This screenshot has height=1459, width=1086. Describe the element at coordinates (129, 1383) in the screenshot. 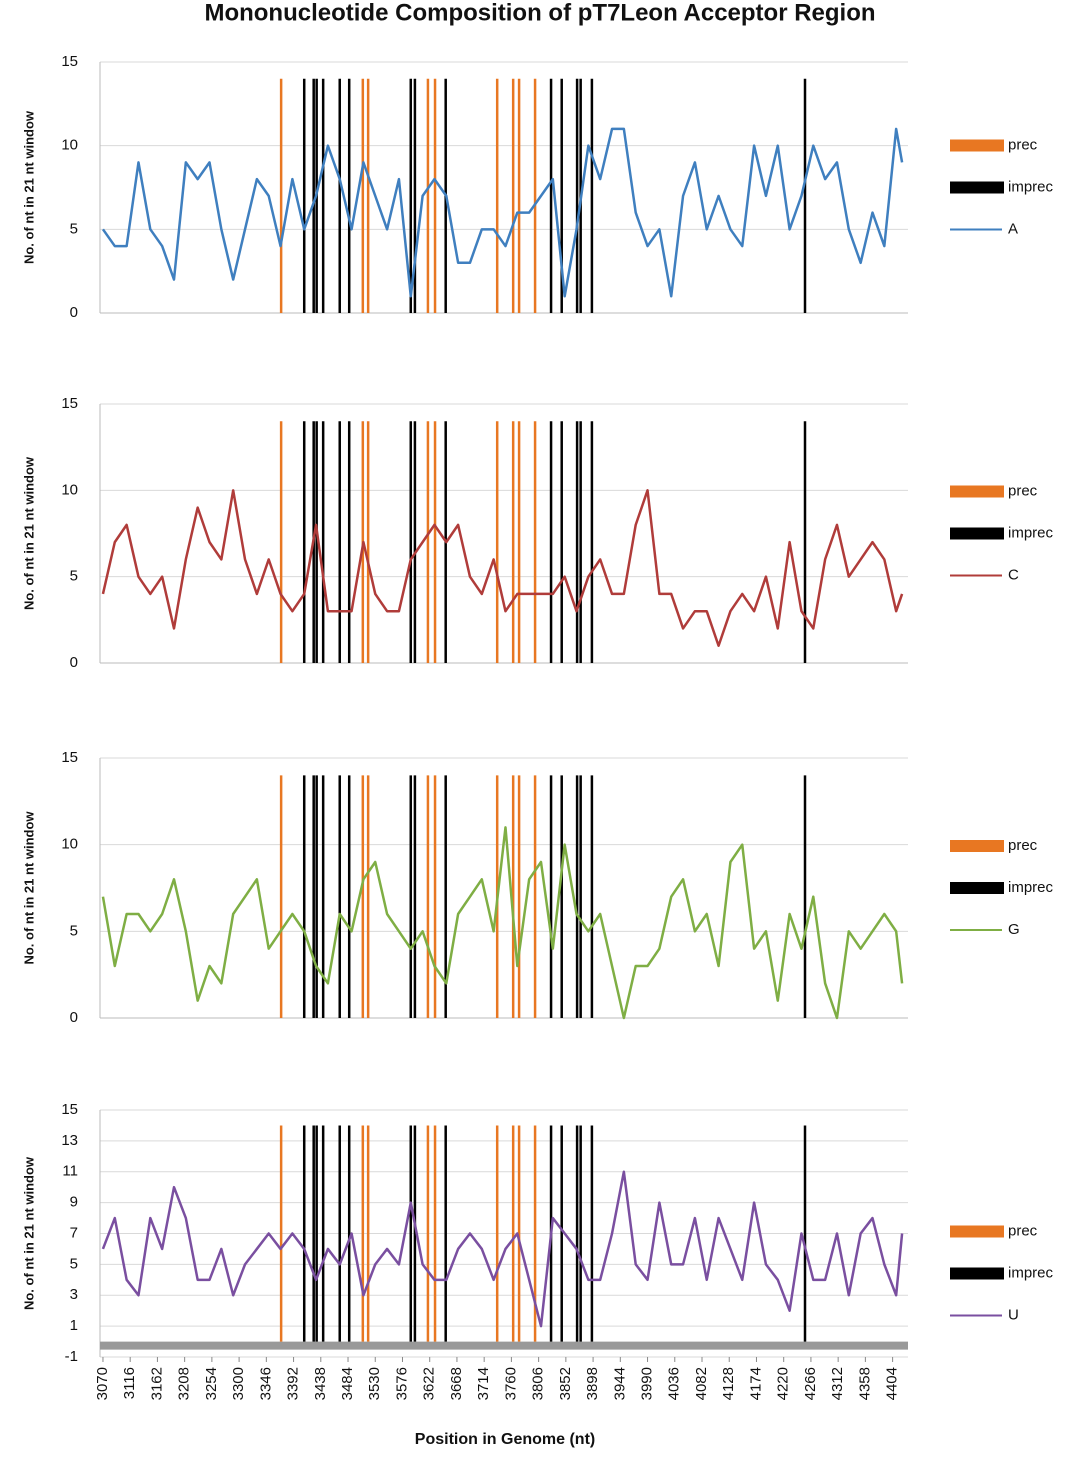

I see `x-tick-label: 3116` at that location.